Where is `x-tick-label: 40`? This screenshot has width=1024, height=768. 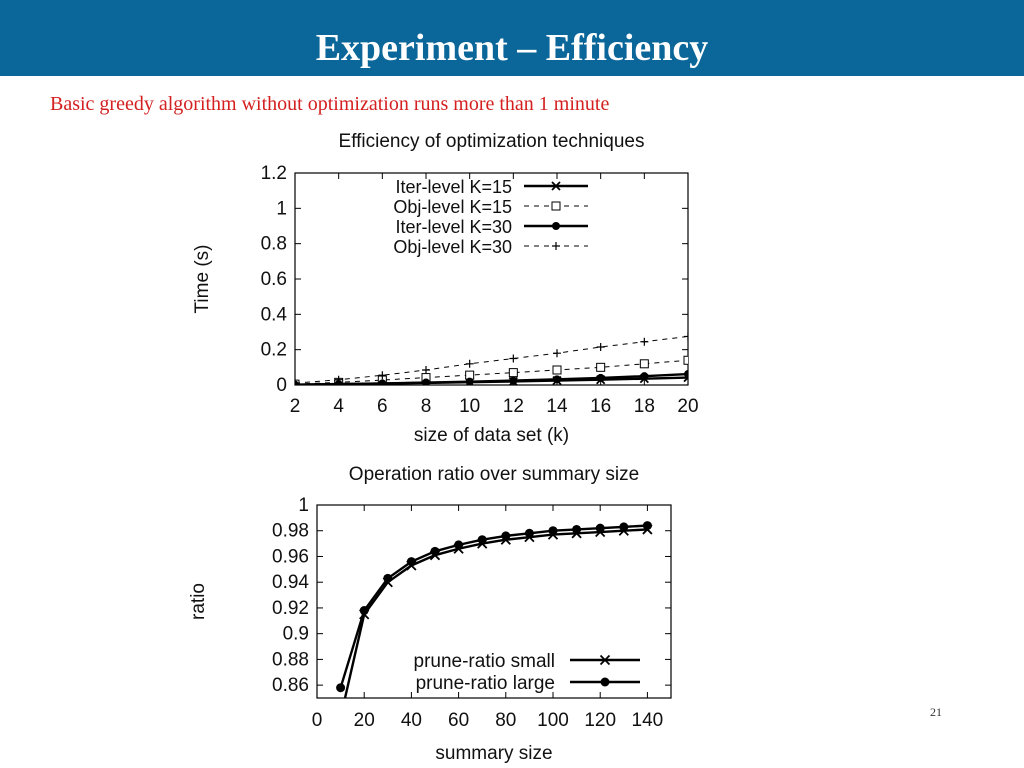
x-tick-label: 40 is located at coordinates (411, 720).